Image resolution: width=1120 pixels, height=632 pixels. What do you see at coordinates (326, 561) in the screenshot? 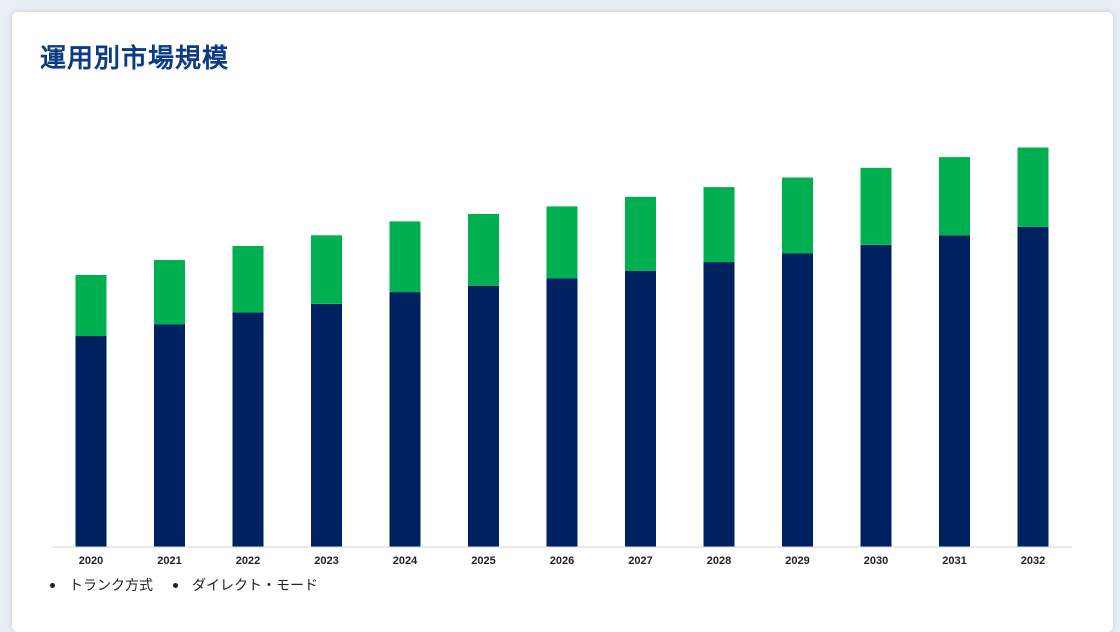
I see `x-tick-label: 2023` at bounding box center [326, 561].